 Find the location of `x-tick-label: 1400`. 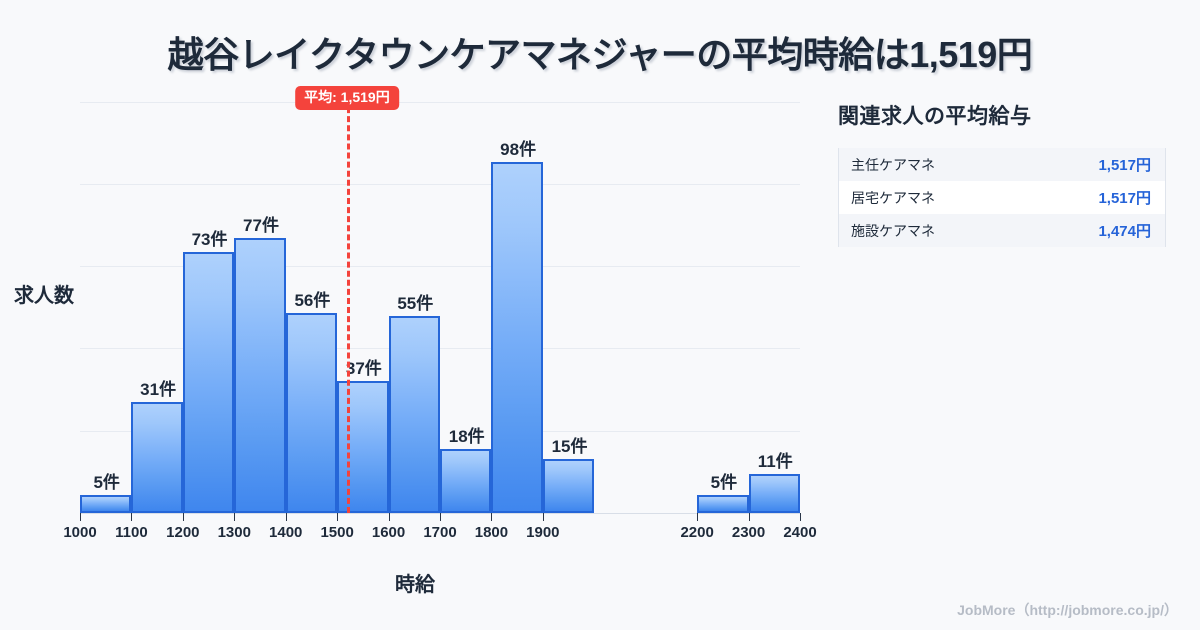

x-tick-label: 1400 is located at coordinates (286, 532).